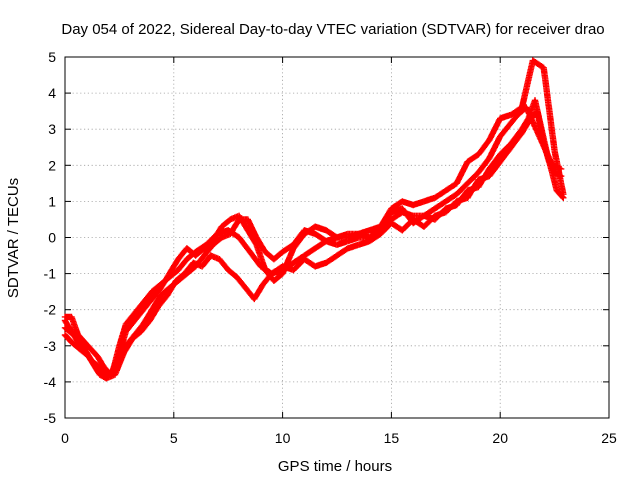 The image size is (640, 480). Describe the element at coordinates (13, 238) in the screenshot. I see `y-axis-label: SDTVAR / TECUs` at that location.